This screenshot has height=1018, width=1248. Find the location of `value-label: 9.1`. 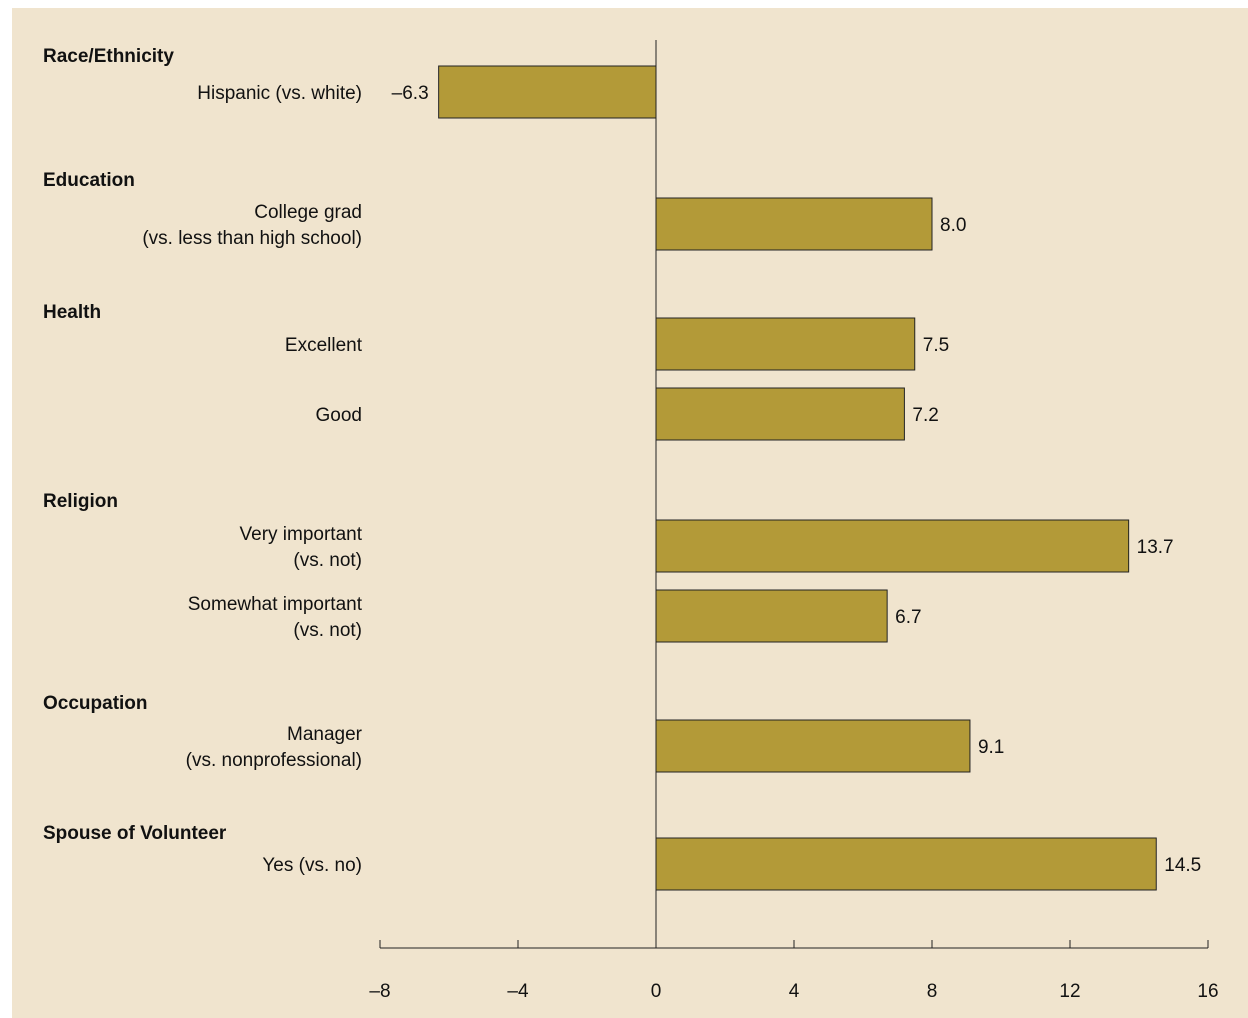

value-label: 9.1 is located at coordinates (991, 747).